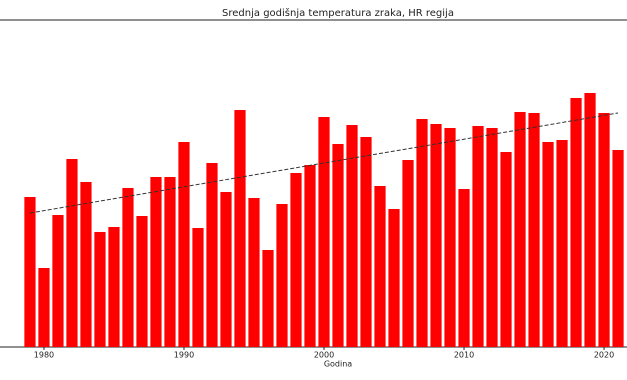  Describe the element at coordinates (44, 355) in the screenshot. I see `x-tick-label: 1980` at that location.